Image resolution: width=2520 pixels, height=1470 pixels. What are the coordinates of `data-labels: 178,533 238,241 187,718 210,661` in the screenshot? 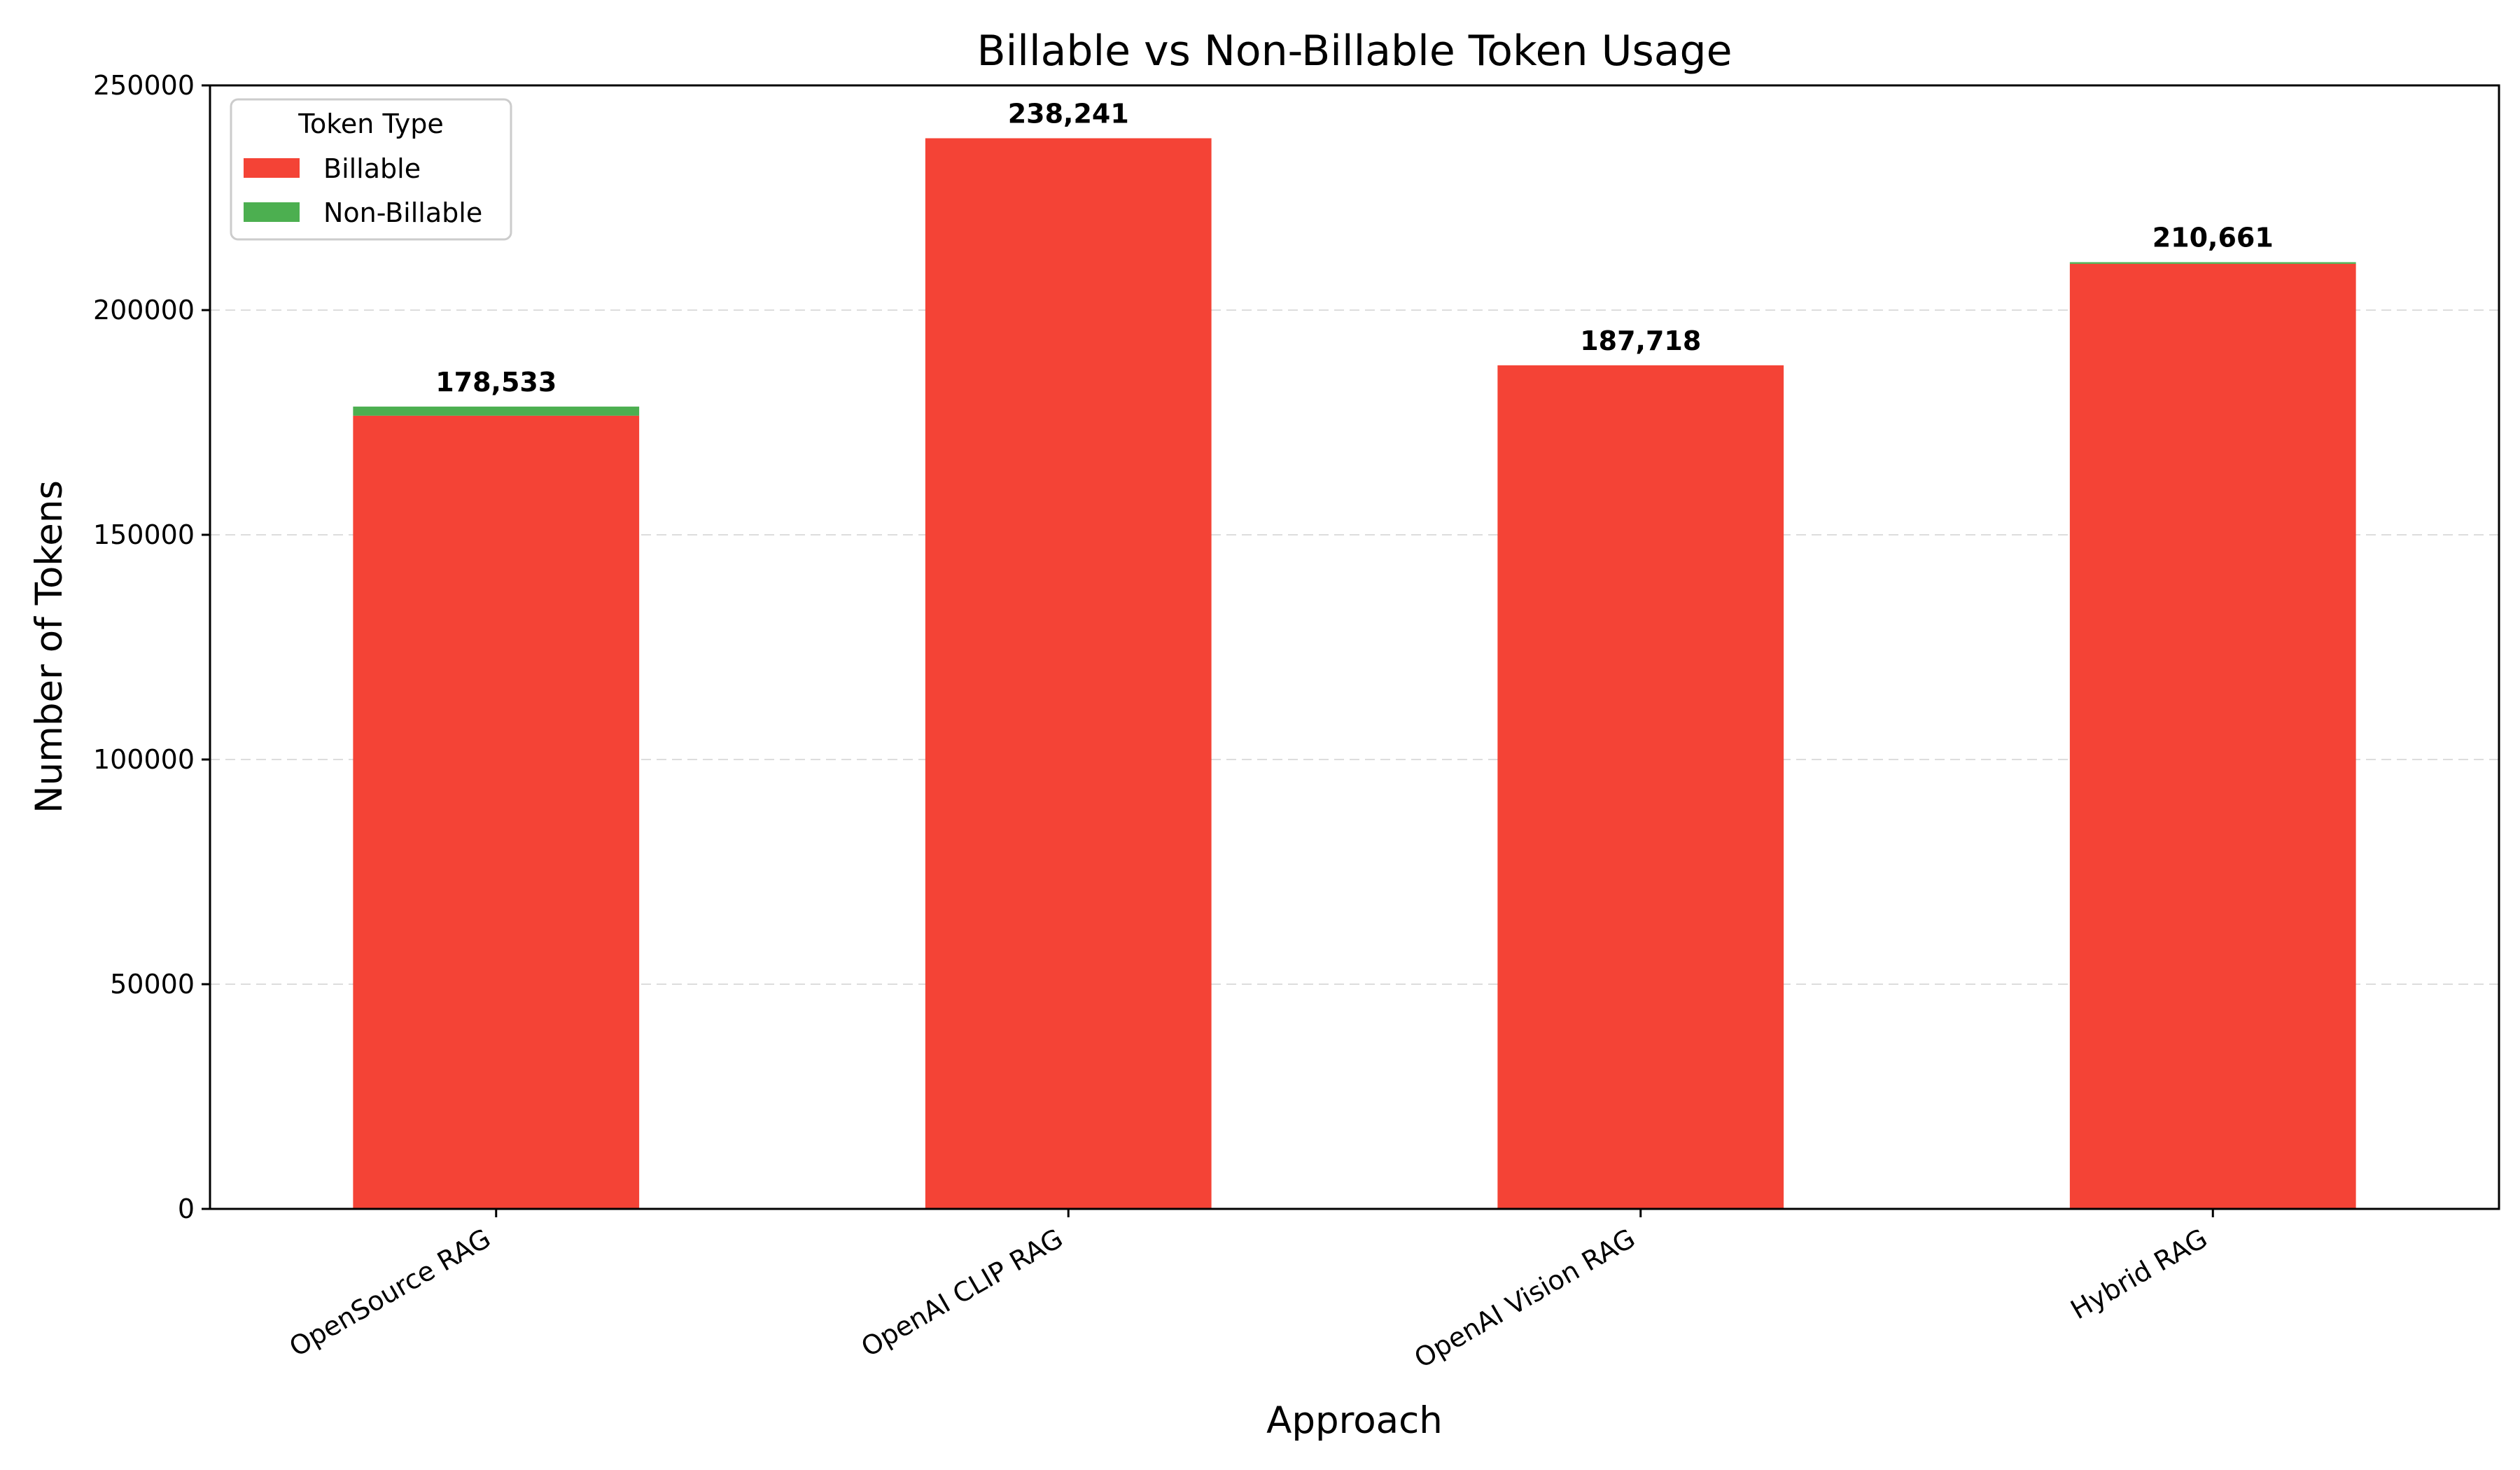 It's located at (1354, 247).